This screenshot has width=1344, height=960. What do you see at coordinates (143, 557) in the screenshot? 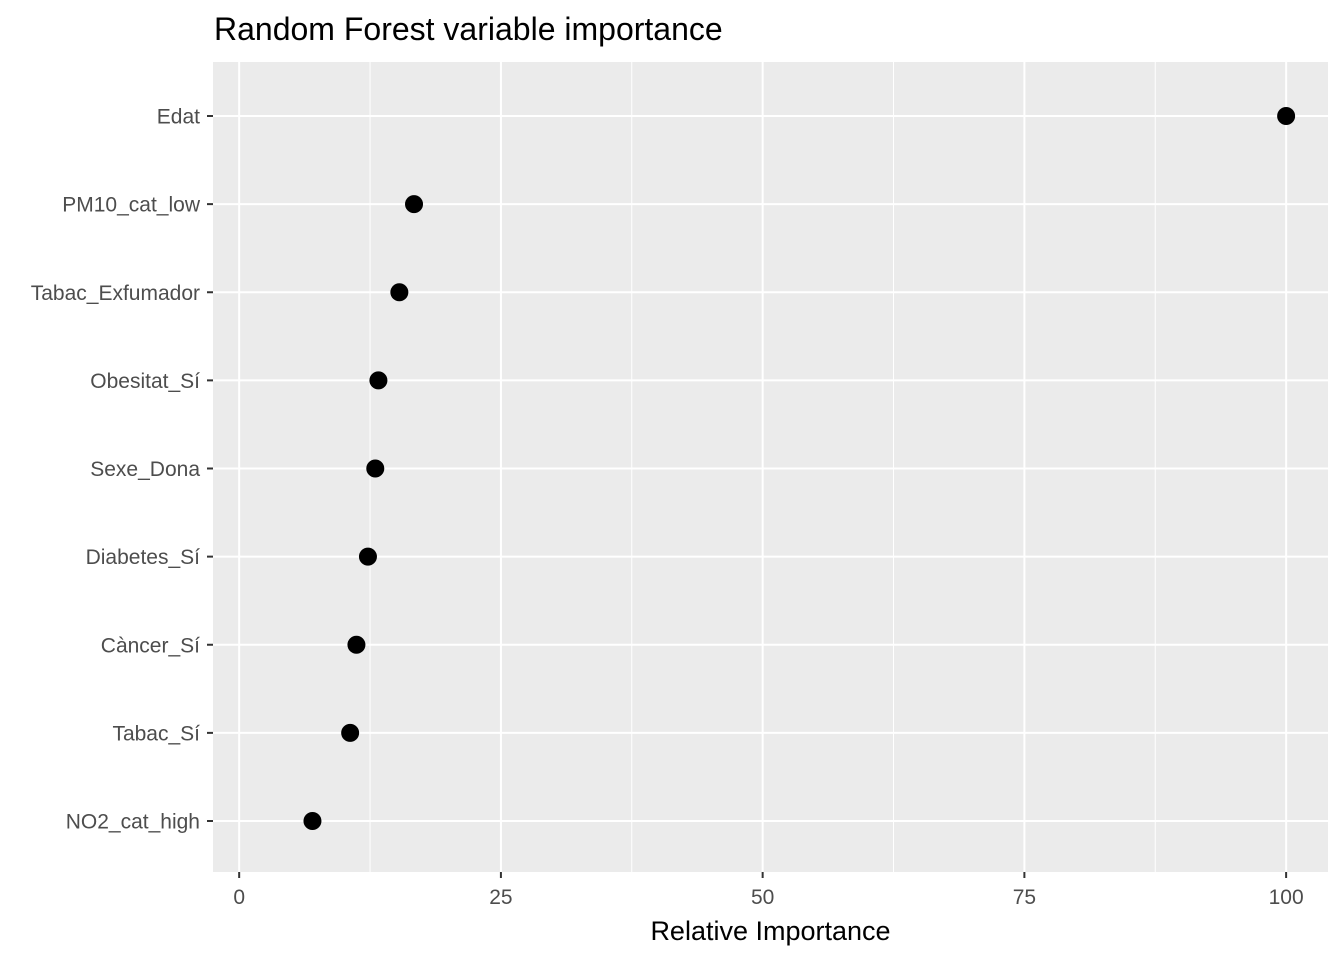
I see `y-tick-label: Diabetes_Sí` at bounding box center [143, 557].